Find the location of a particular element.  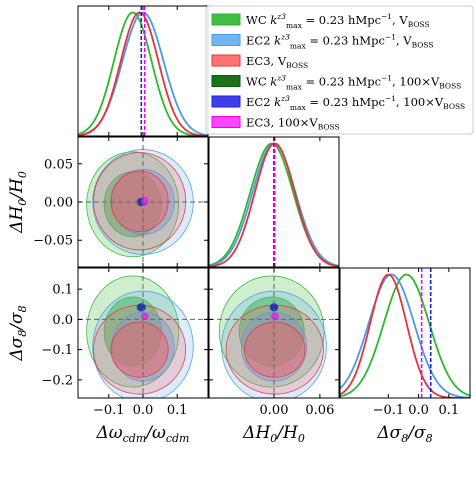

panel-frame is located at coordinates (405, 333).